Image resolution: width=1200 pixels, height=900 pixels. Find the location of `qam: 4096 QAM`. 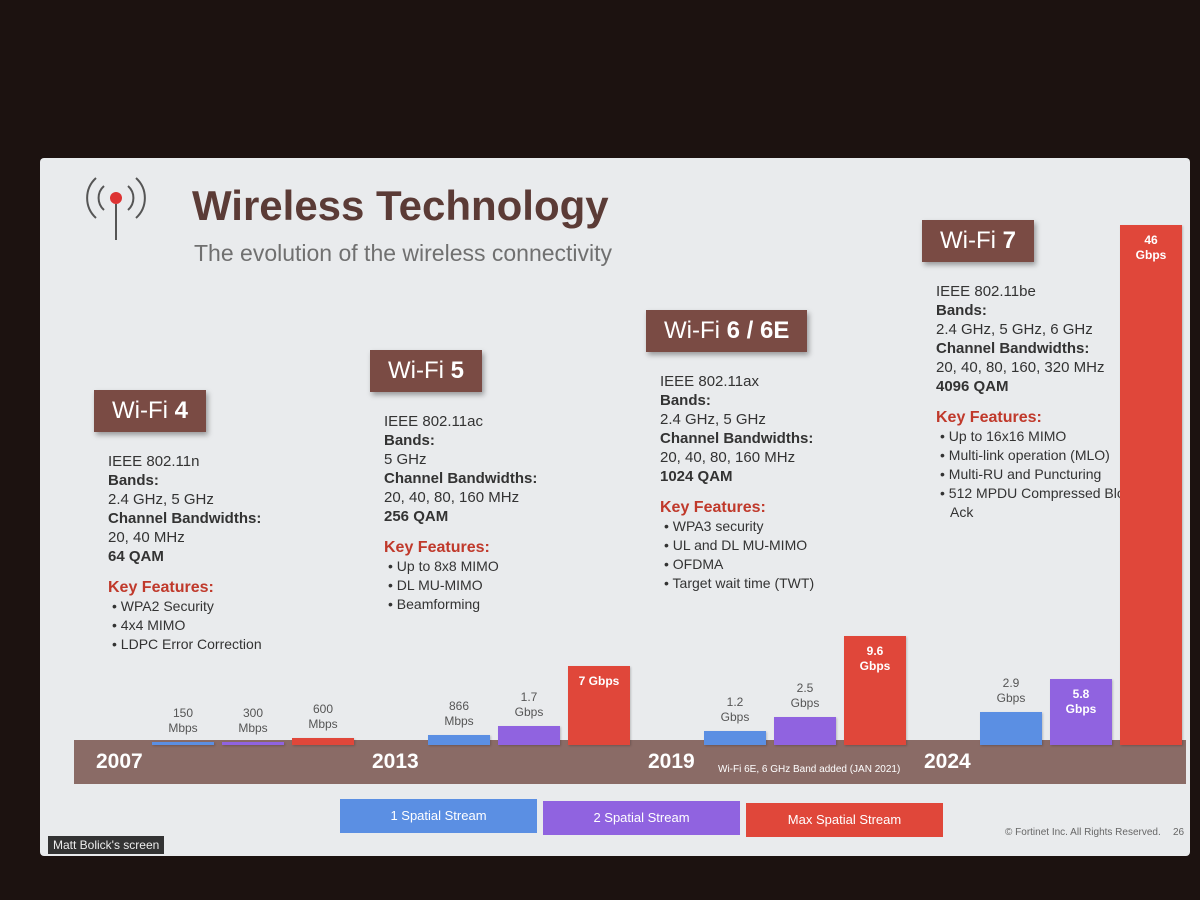

qam: 4096 QAM is located at coordinates (972, 386).